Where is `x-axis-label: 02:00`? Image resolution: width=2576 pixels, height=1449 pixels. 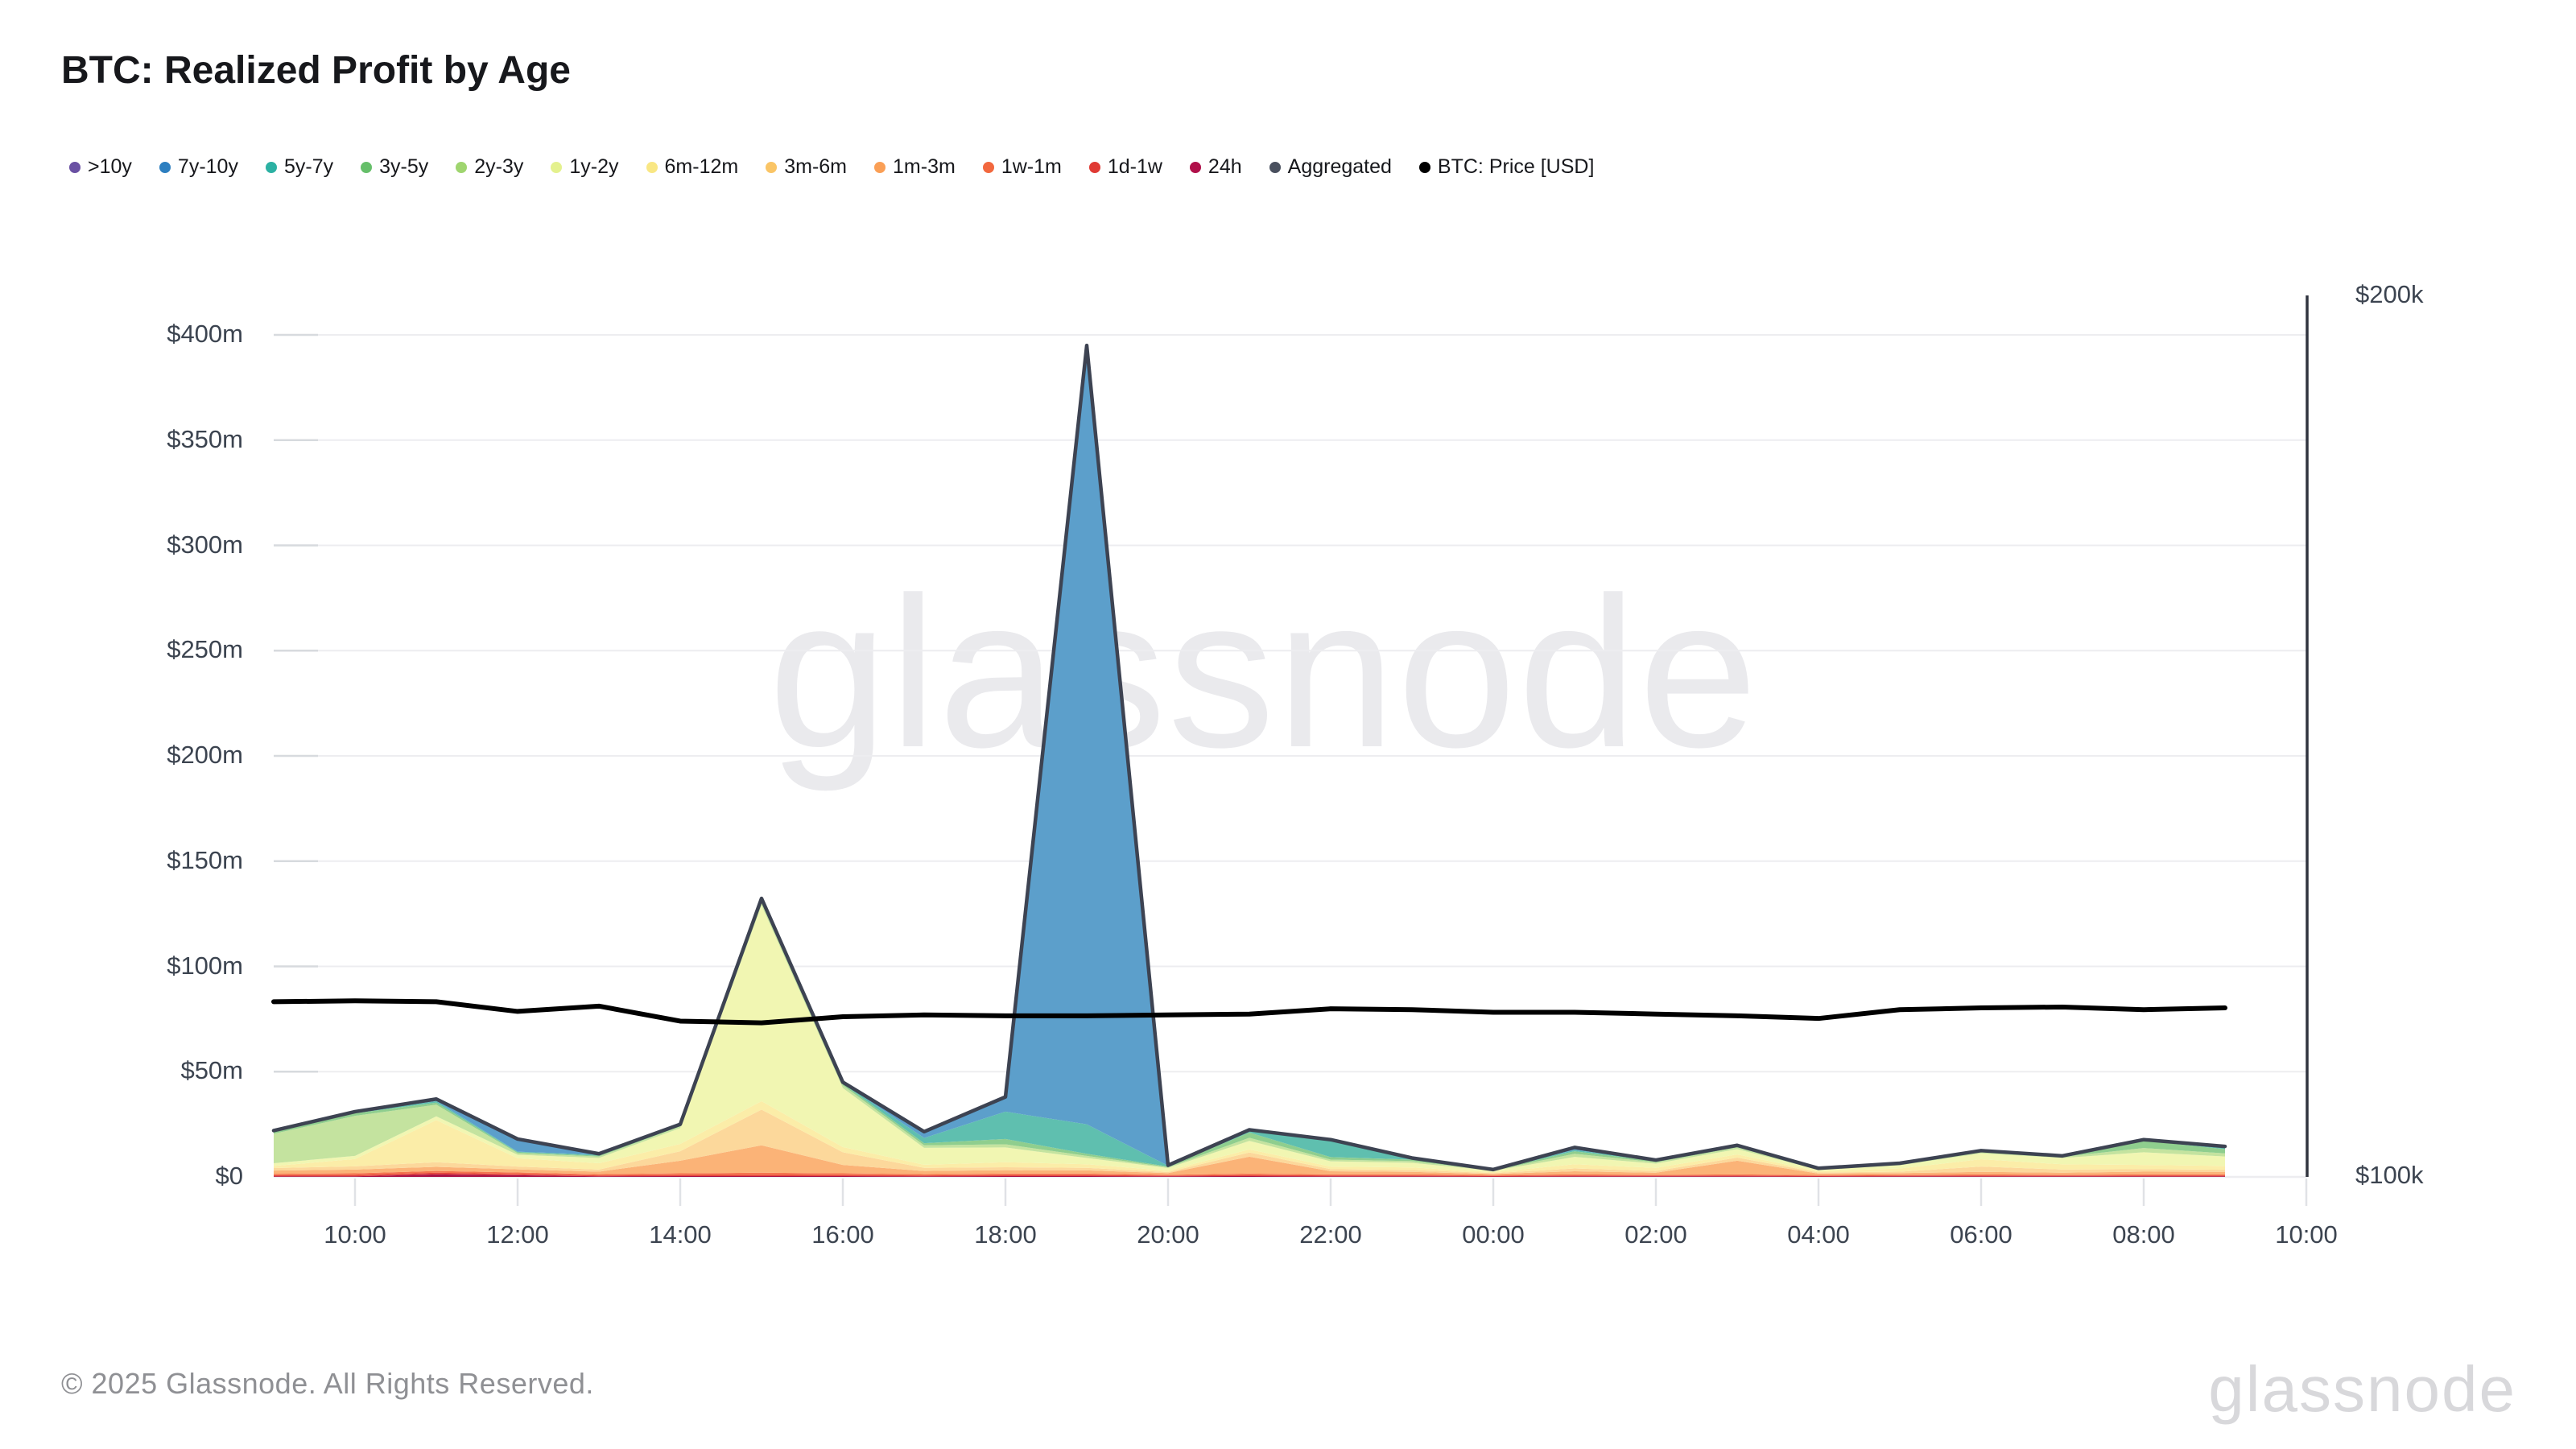
x-axis-label: 02:00 is located at coordinates (1655, 1234).